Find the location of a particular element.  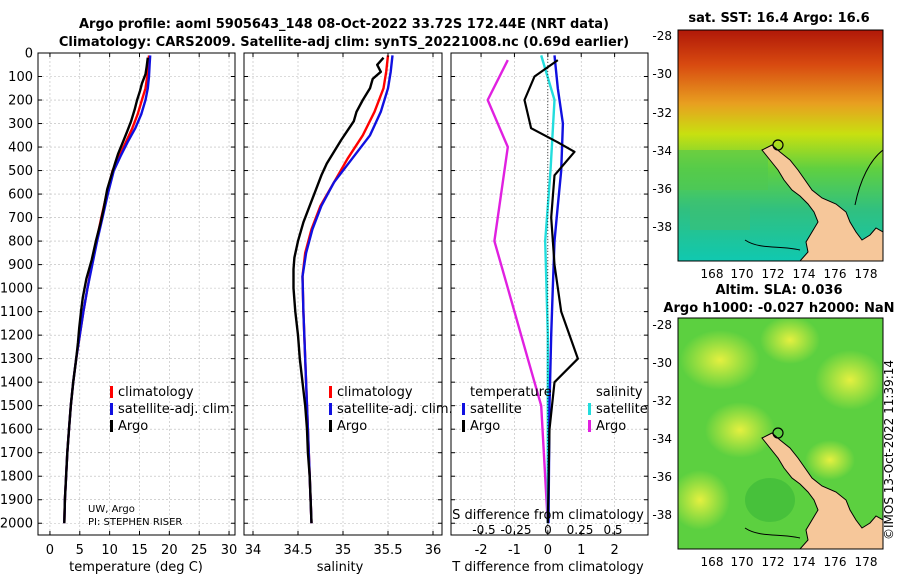

depth-tick-label: 0 is located at coordinates (29, 54).